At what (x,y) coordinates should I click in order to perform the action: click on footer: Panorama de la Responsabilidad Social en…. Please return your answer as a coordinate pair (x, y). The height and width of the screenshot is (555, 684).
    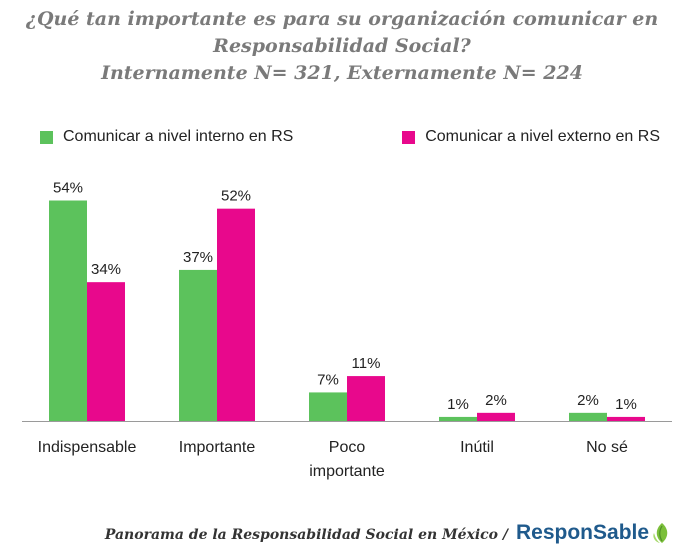
    Looking at the image, I should click on (342, 536).